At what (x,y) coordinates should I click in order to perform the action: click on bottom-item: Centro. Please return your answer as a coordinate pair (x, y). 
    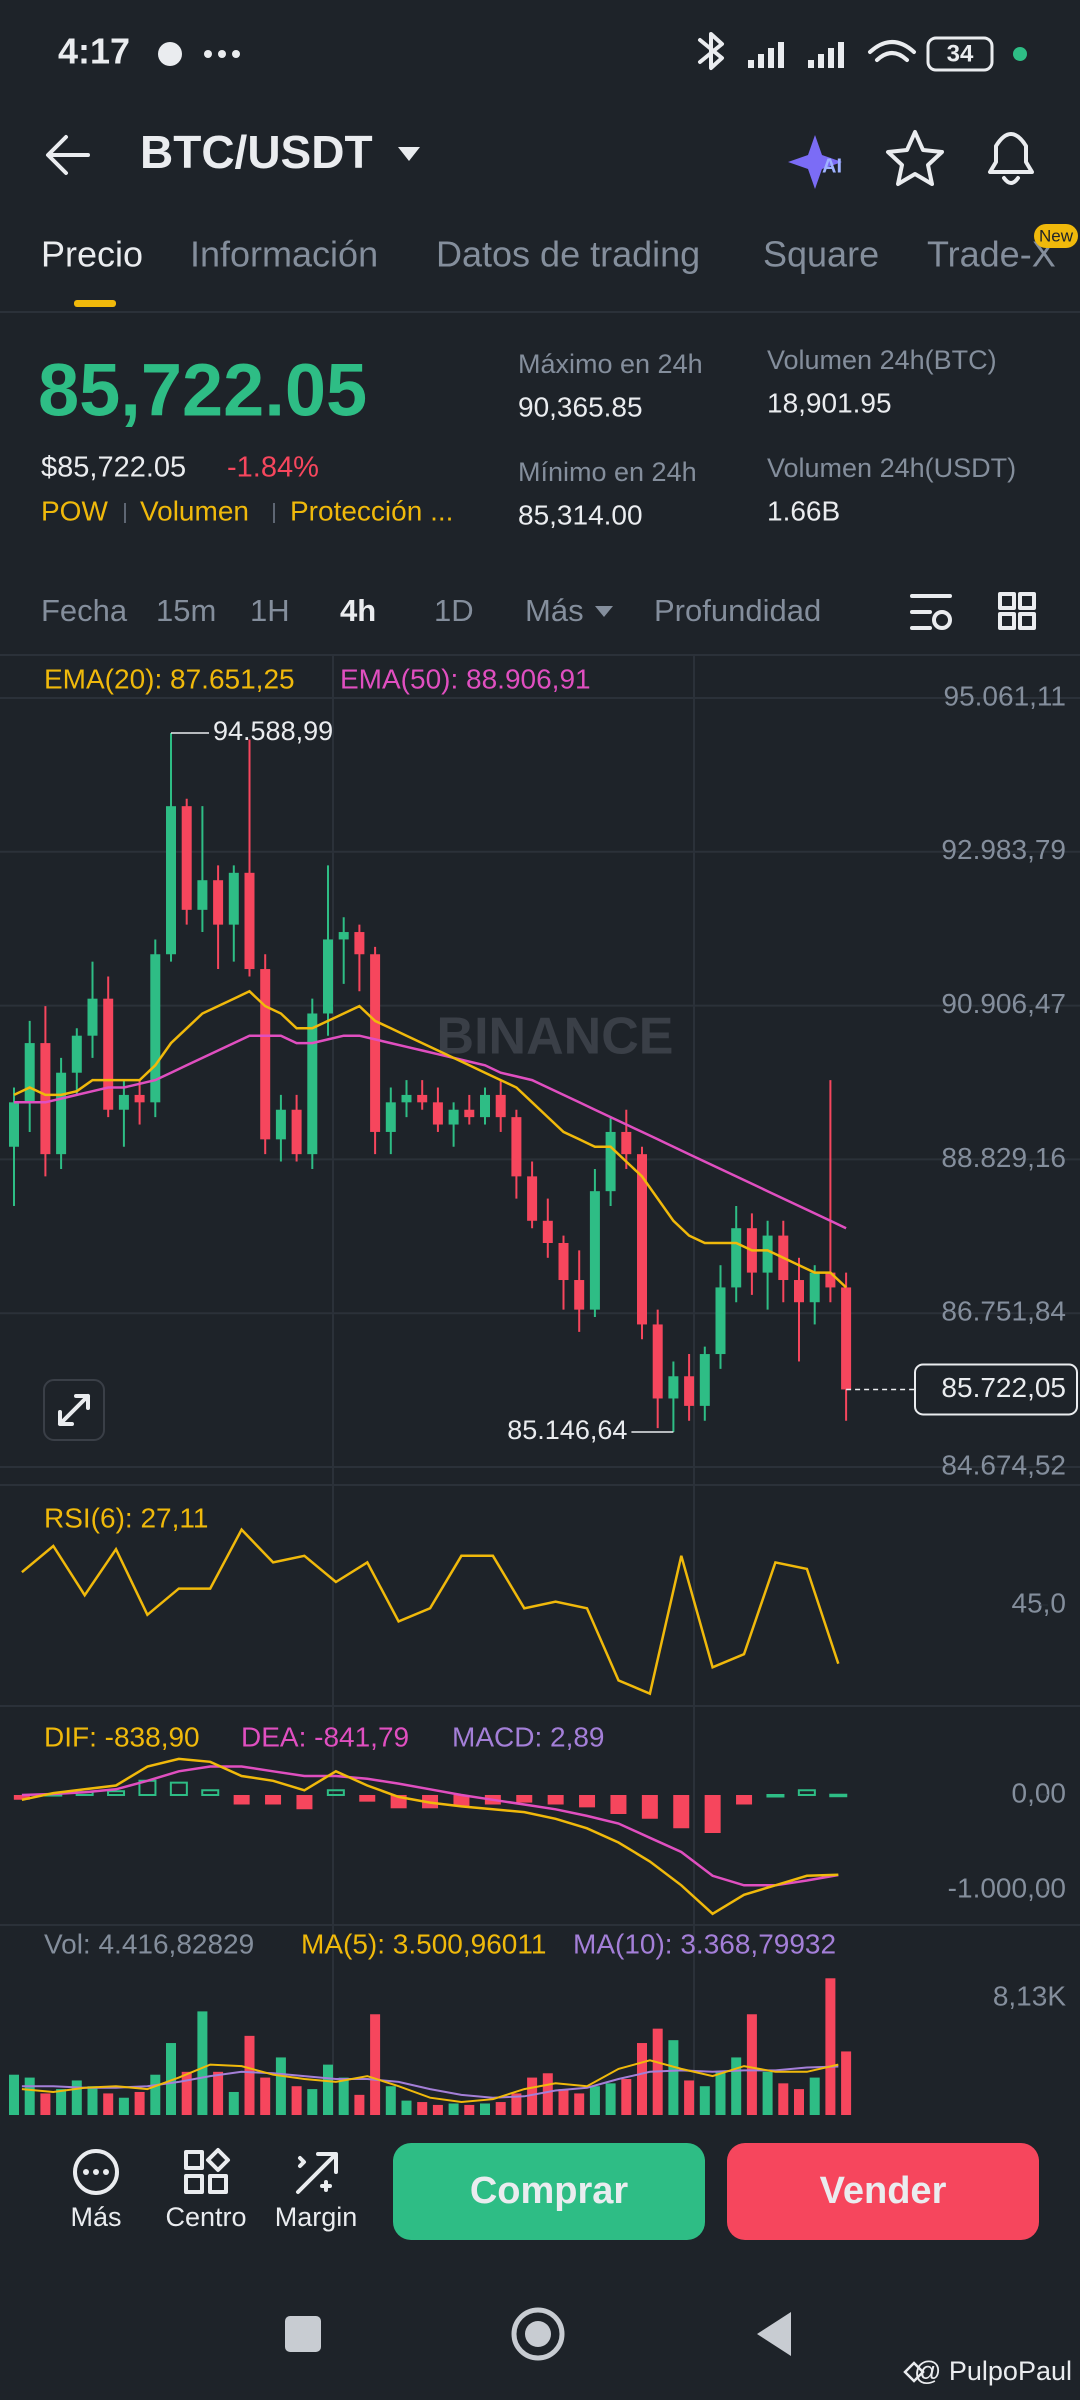
    Looking at the image, I should click on (205, 2217).